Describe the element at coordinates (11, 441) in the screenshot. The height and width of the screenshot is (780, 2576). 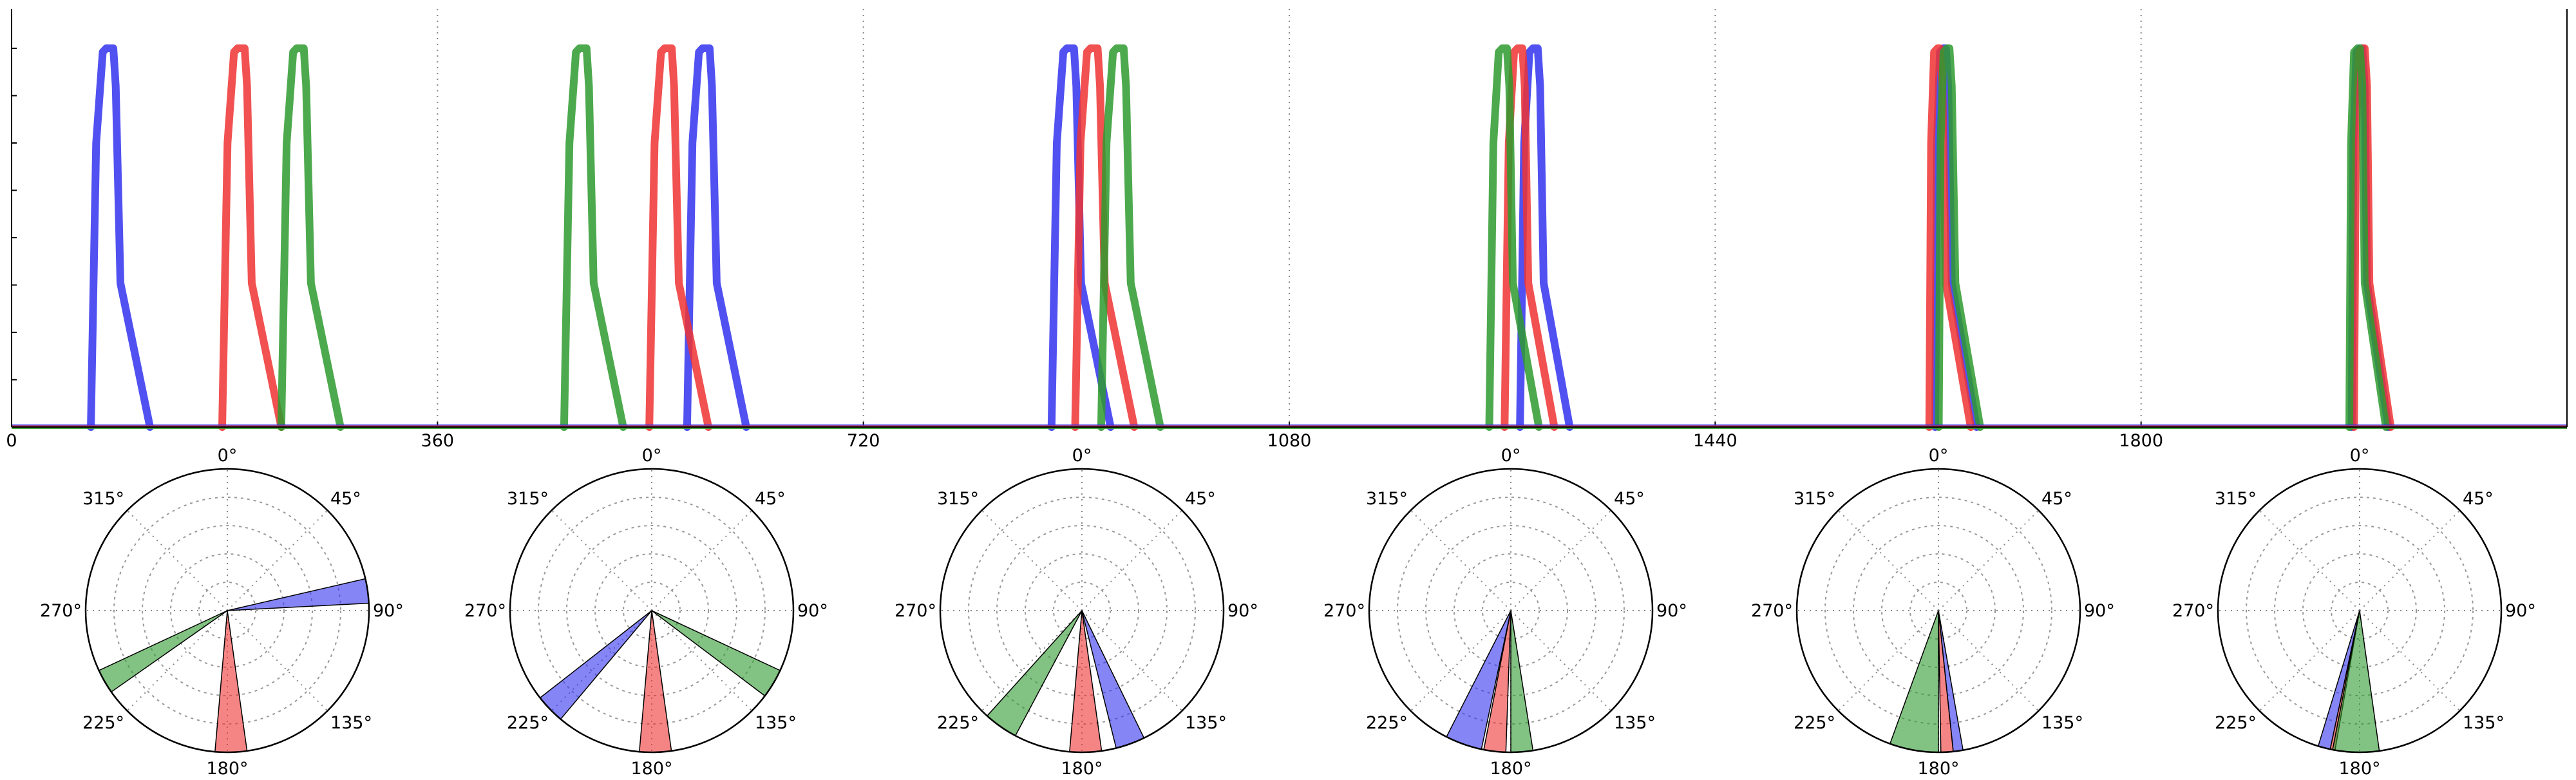
I see `x-tick-label: 0` at that location.